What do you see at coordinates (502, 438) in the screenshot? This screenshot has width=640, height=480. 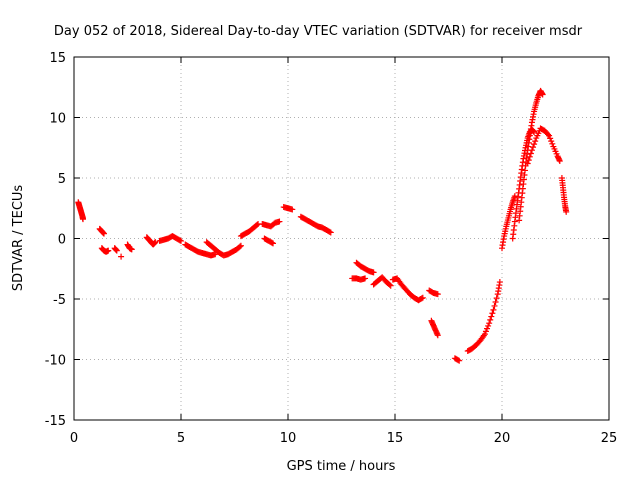 I see `x-tick-label: 20` at bounding box center [502, 438].